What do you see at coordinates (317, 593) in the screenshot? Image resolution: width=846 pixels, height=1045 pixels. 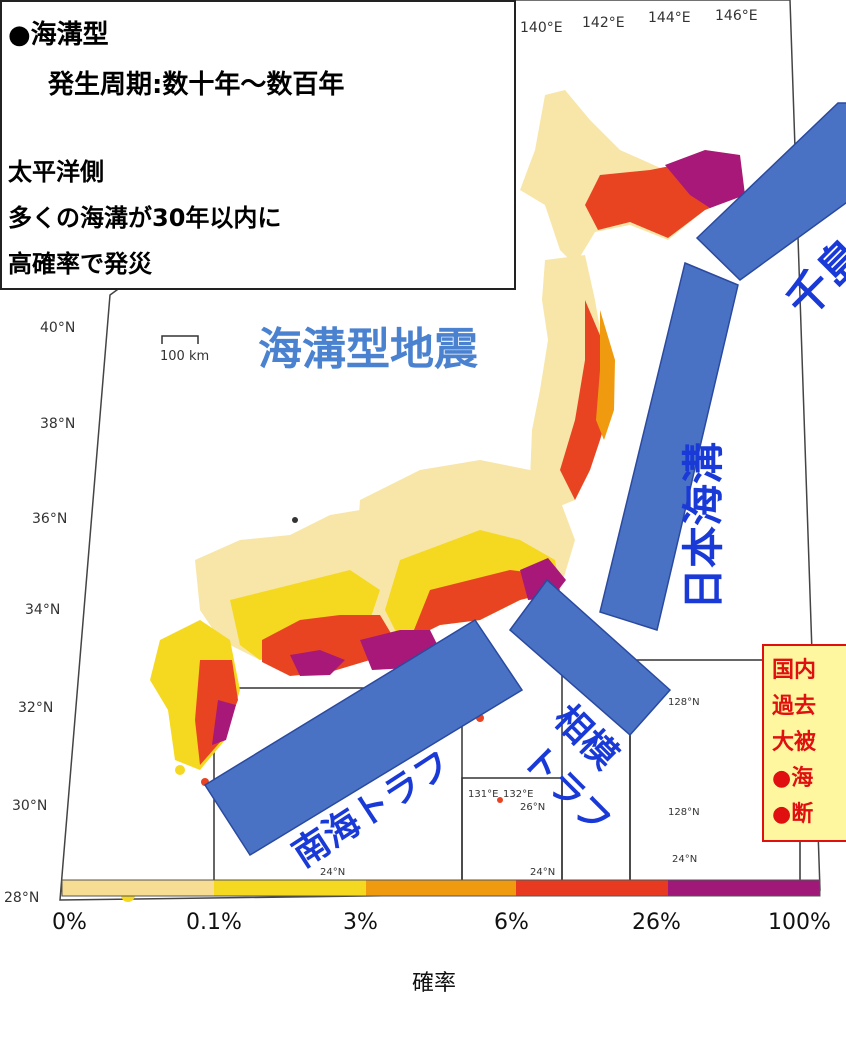 I see `western-honshu-landmass` at bounding box center [317, 593].